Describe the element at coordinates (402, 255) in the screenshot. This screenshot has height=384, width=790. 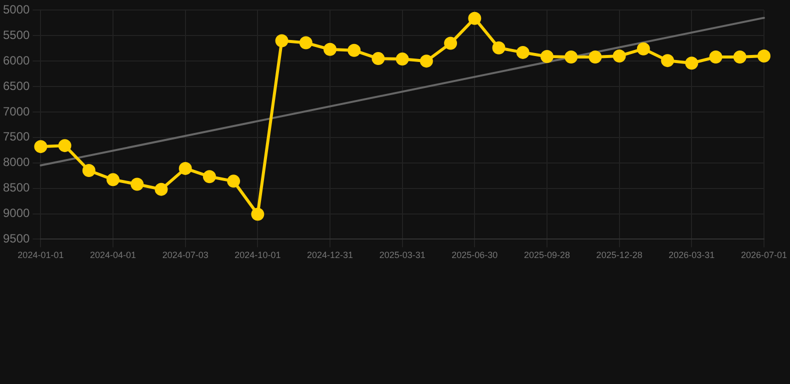
I see `x-tick-label: 2025-03-31` at that location.